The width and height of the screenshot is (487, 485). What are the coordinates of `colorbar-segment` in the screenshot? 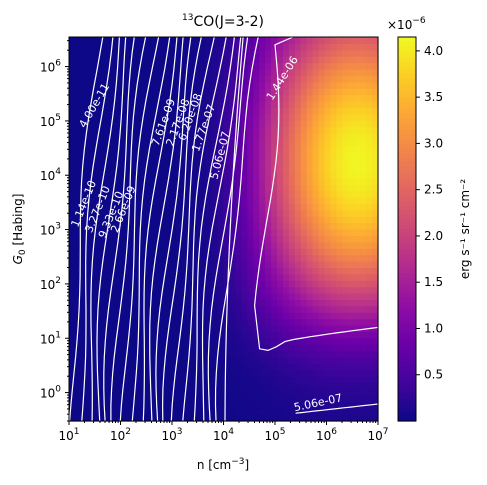 It's located at (407, 279).